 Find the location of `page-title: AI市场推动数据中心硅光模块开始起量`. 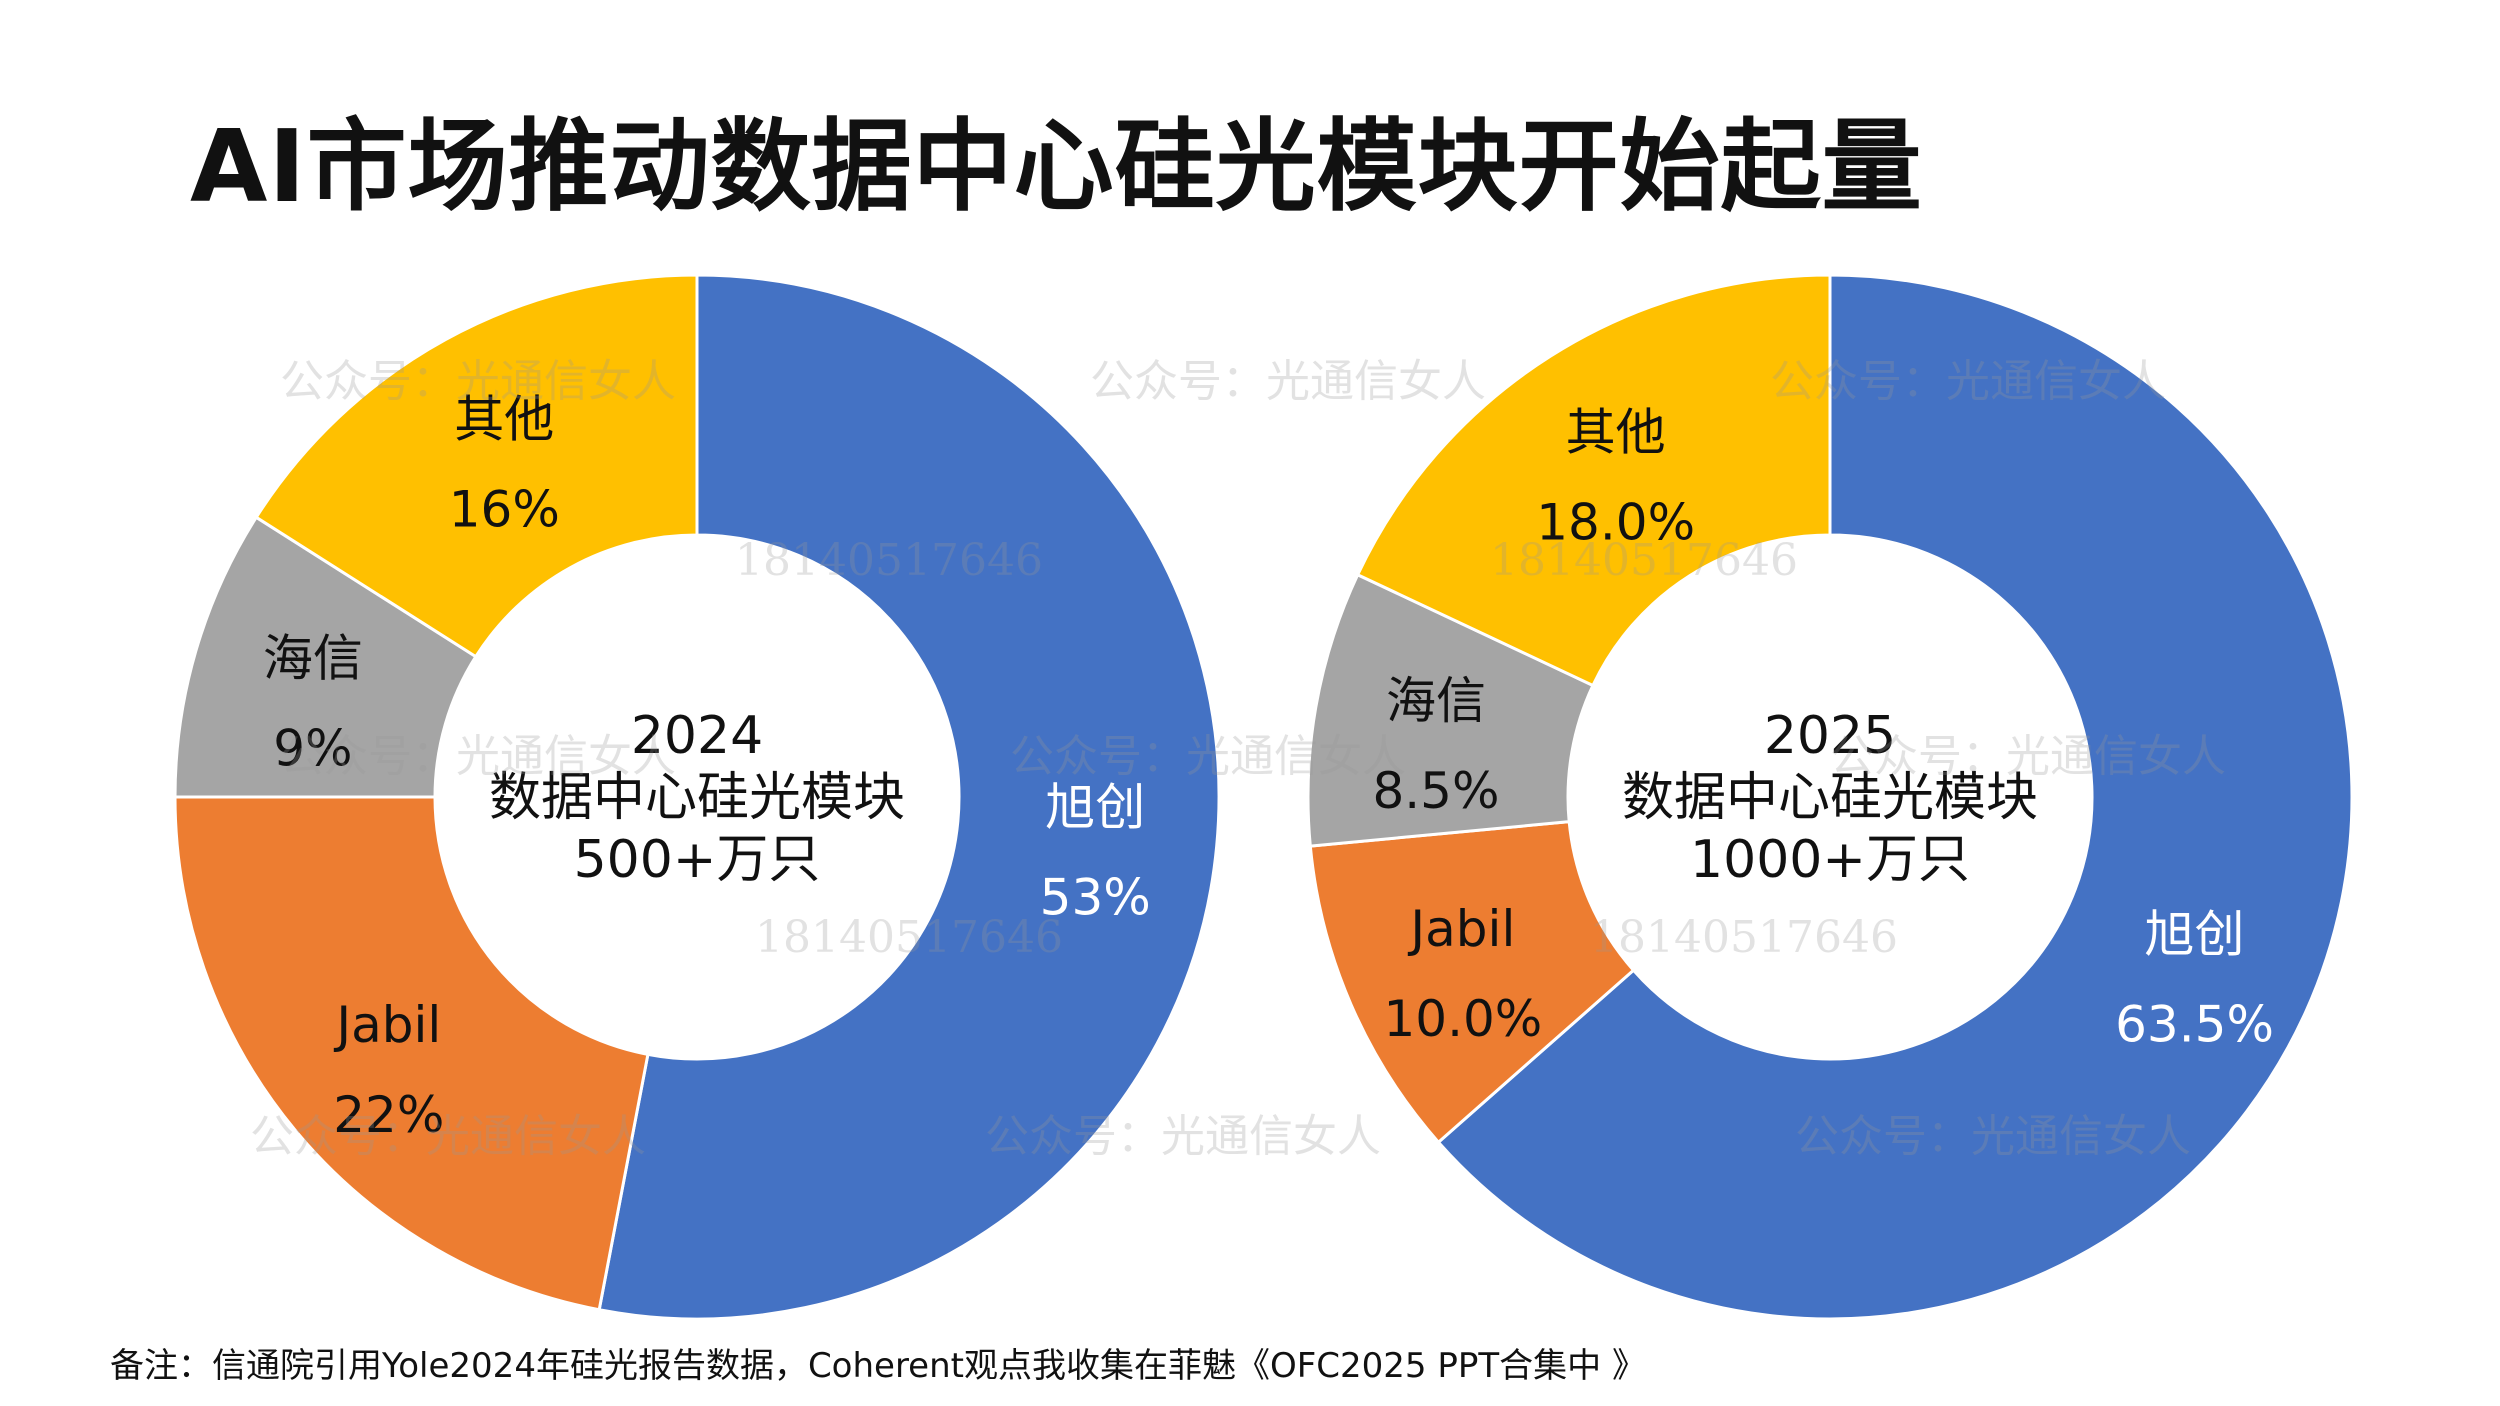

page-title: AI市场推动数据中心硅光模块开始起量 is located at coordinates (1056, 166).